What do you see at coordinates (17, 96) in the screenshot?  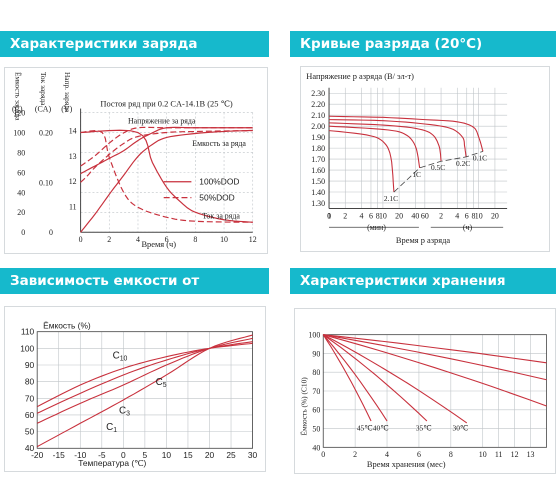 I see `charge-yaxis-label: Ёмкость заряда` at bounding box center [17, 96].